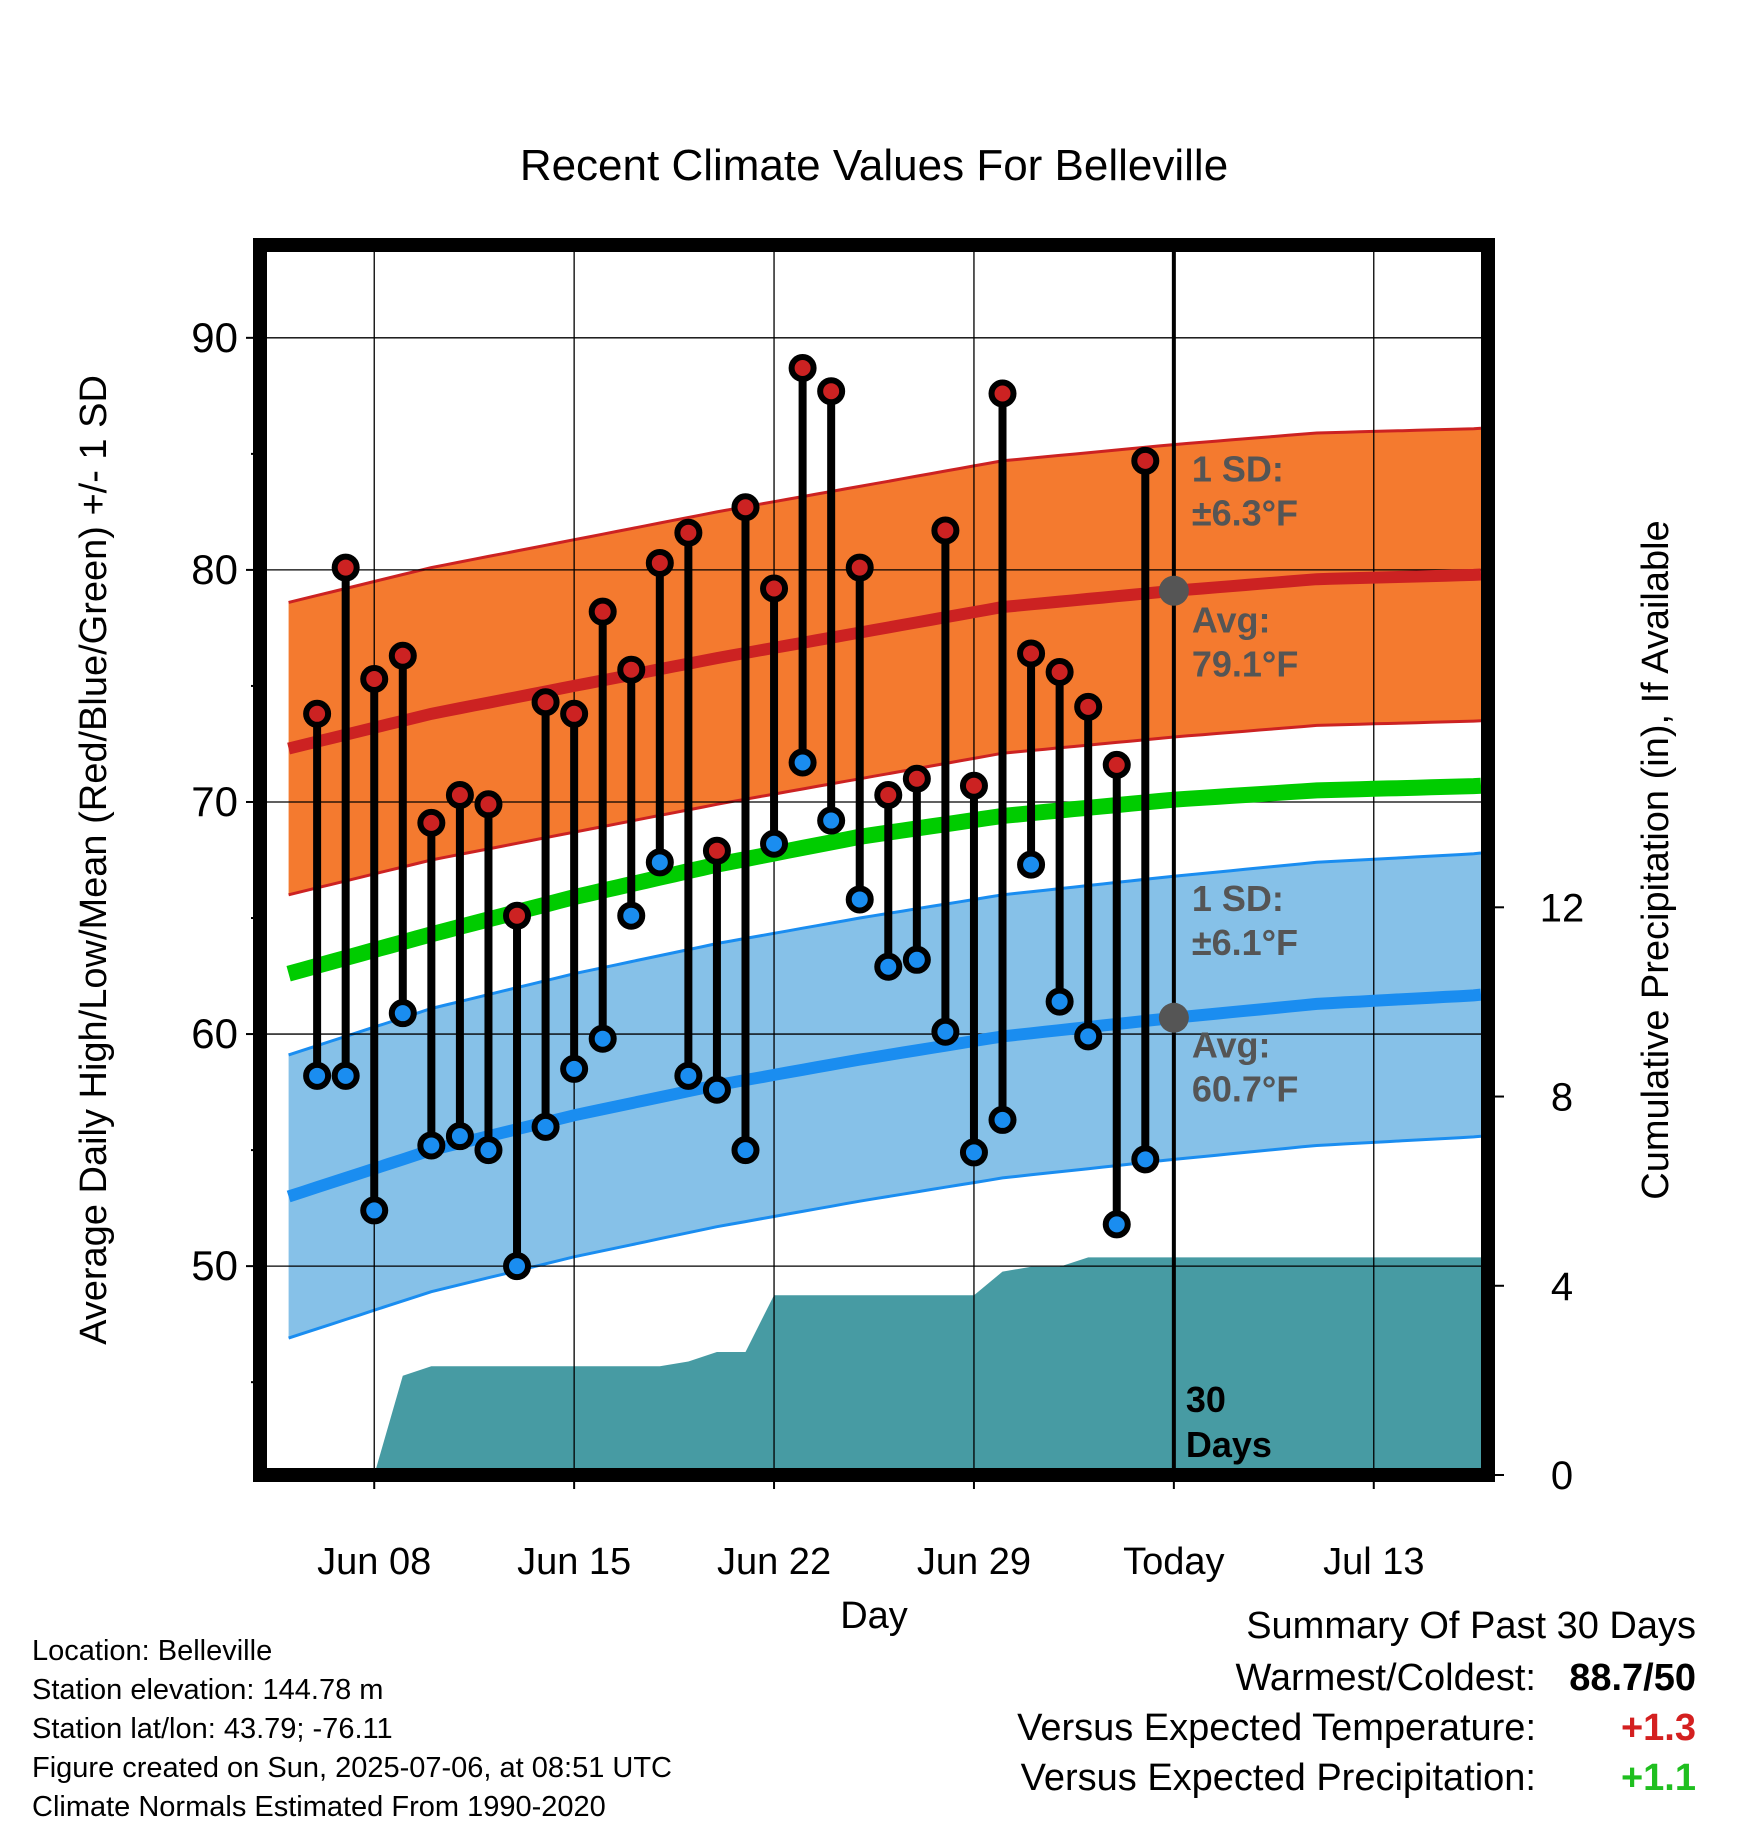 This screenshot has height=1828, width=1748. Describe the element at coordinates (152, 1651) in the screenshot. I see `footer-location: Location: Belleville` at that location.